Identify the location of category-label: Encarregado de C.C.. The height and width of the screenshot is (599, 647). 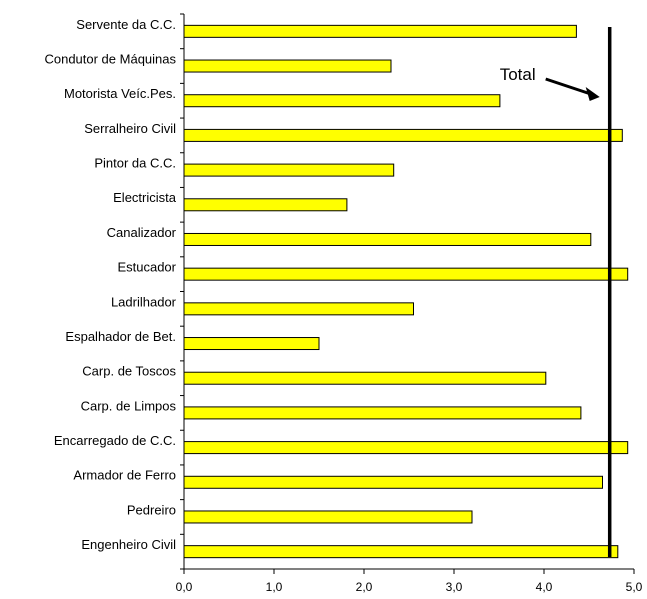
(115, 440).